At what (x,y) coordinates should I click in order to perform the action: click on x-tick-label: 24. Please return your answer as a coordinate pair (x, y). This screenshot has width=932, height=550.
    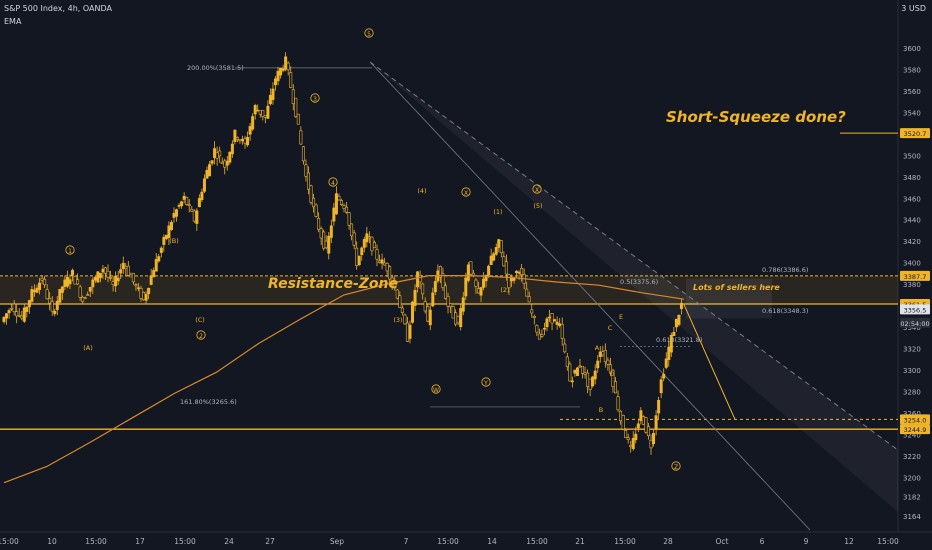
    Looking at the image, I should click on (229, 541).